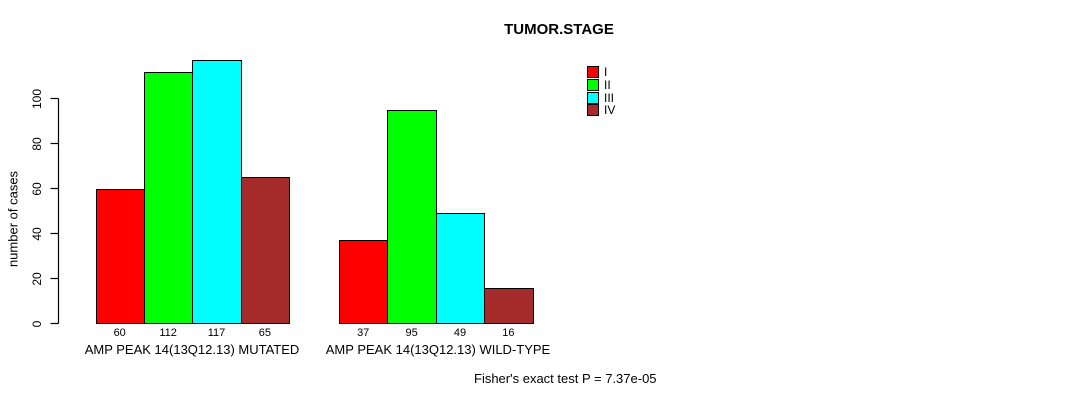  Describe the element at coordinates (438, 349) in the screenshot. I see `group-label-wildtype: AMP PEAK 14(13Q12.13) WILD-TYPE` at that location.